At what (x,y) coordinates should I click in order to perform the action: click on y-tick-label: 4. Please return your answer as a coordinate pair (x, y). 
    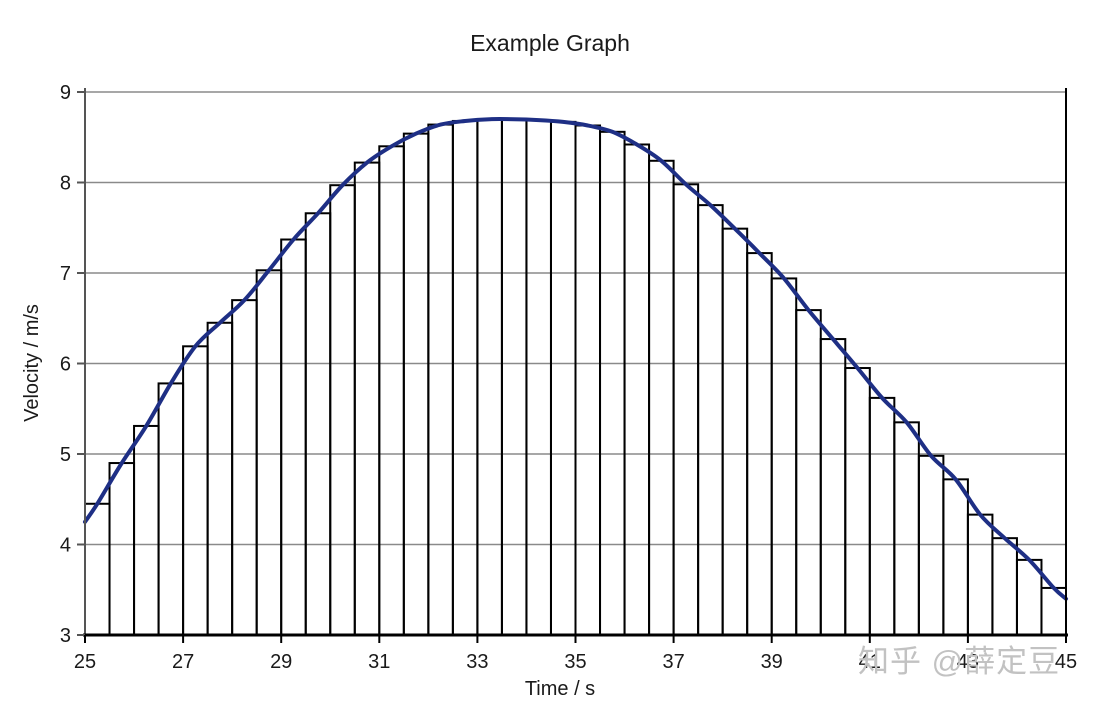
    Looking at the image, I should click on (65, 546).